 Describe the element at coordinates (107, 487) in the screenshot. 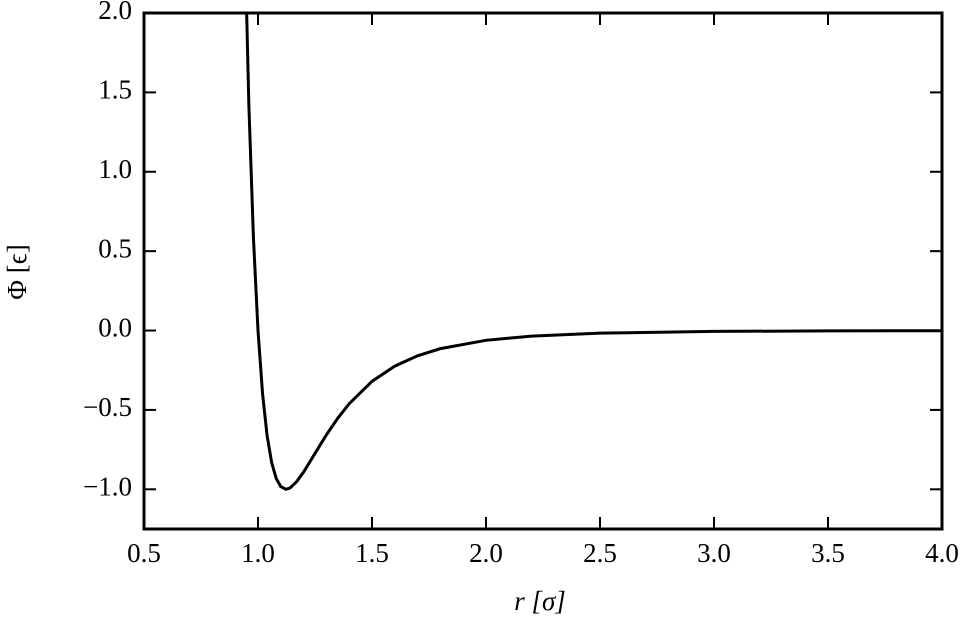

I see `y-tick-label: −1.0` at that location.